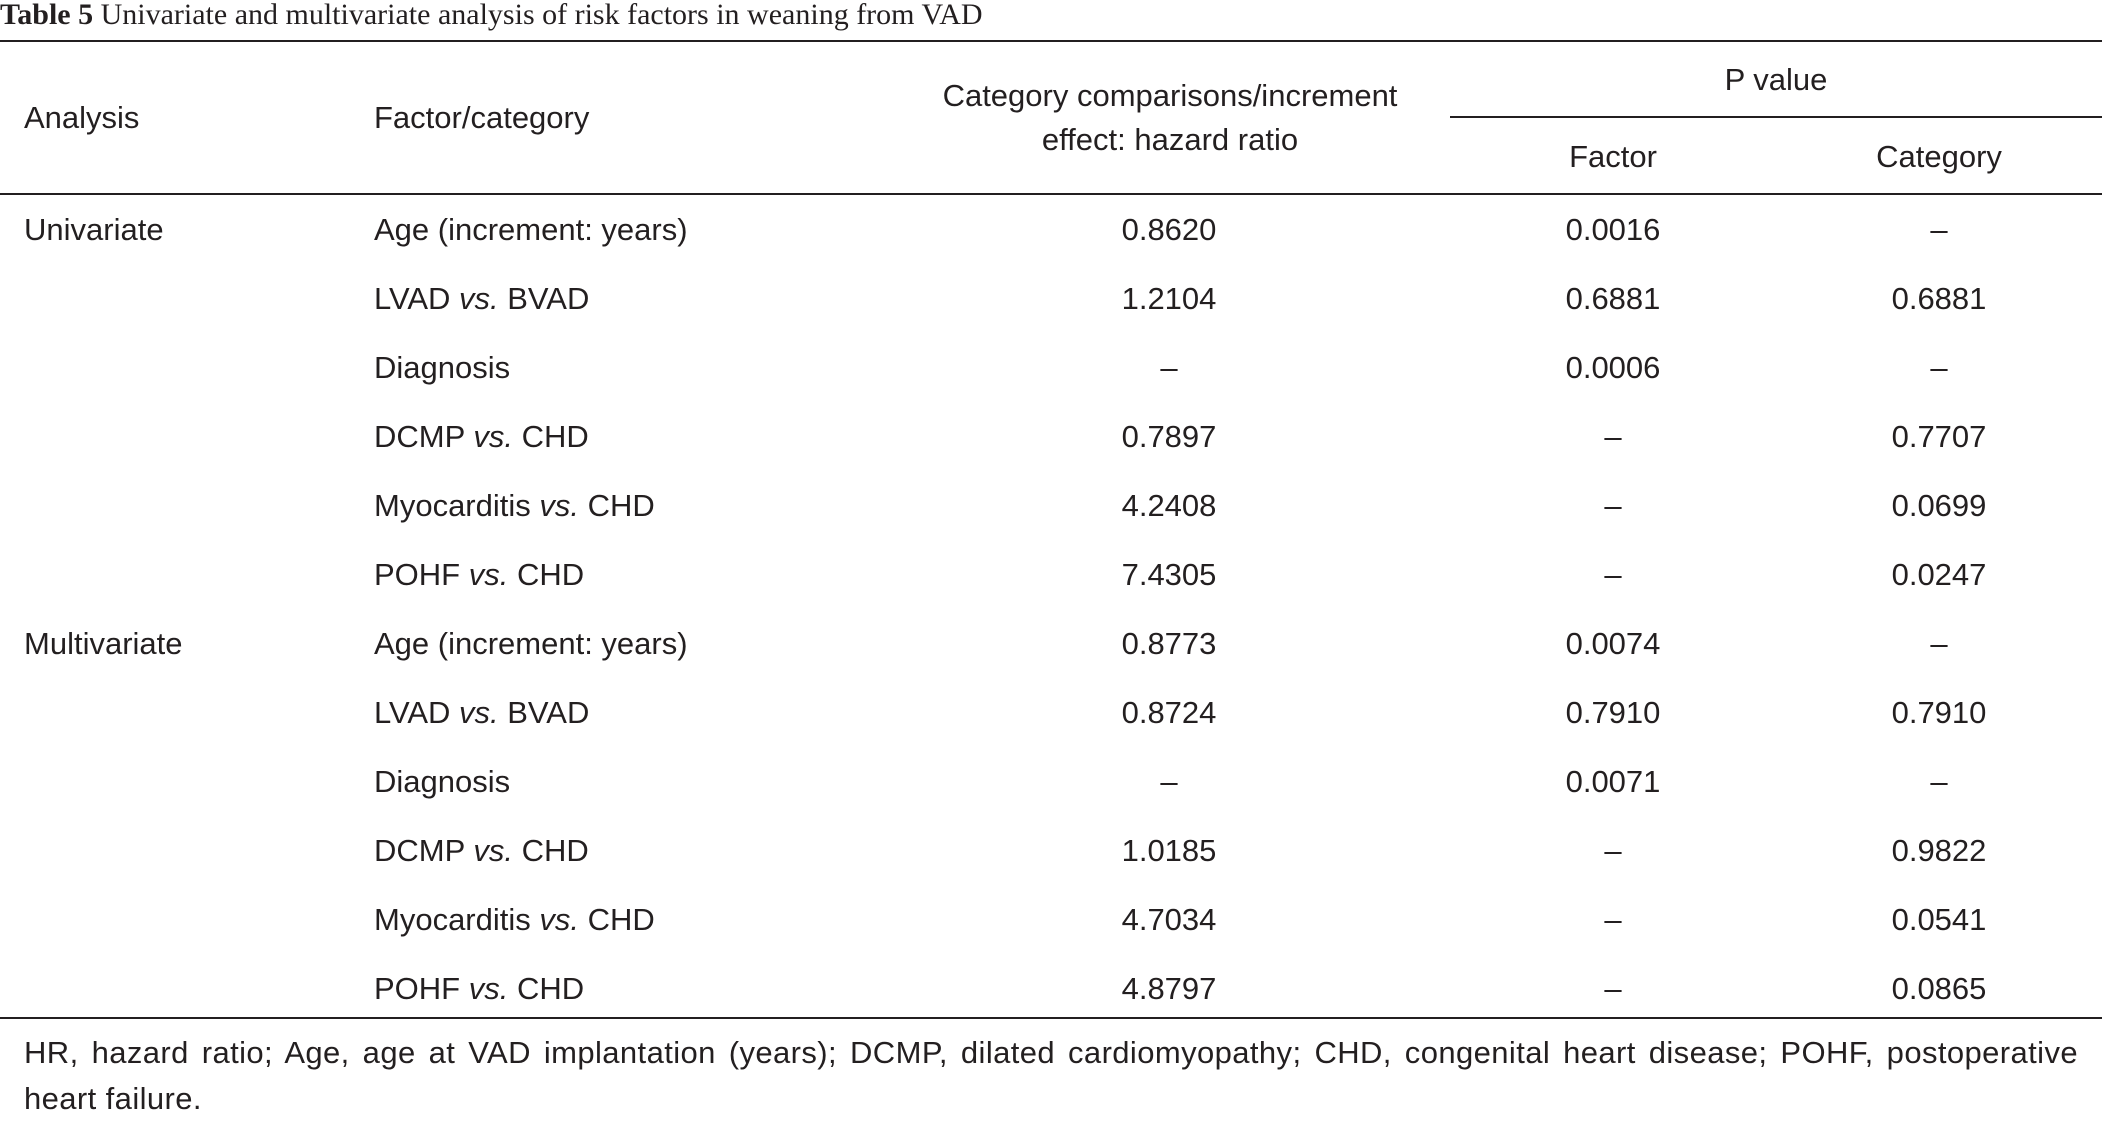 The width and height of the screenshot is (2102, 1122). I want to click on table-label: Table 5, so click(47, 15).